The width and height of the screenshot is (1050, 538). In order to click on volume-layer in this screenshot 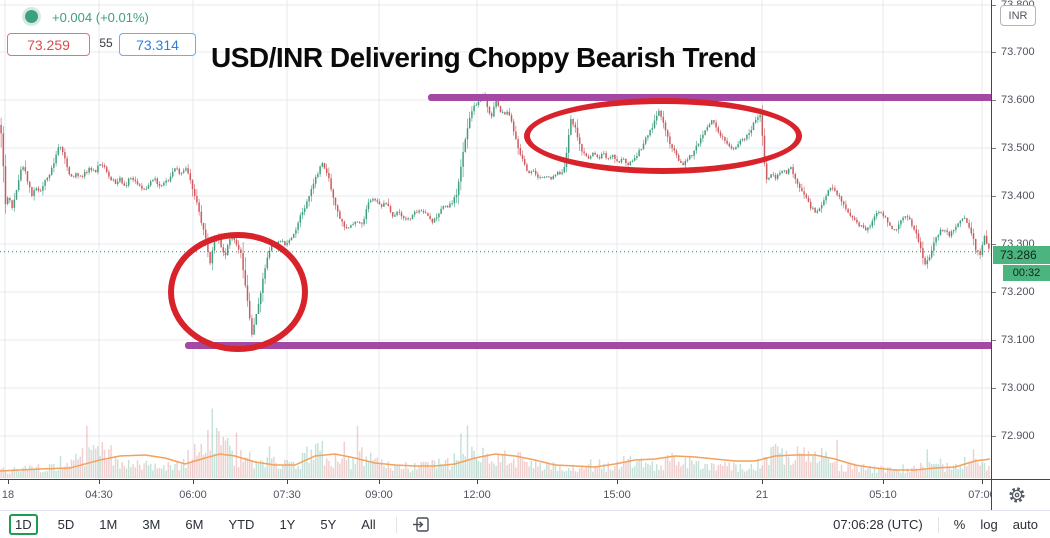, I will do `click(495, 443)`.